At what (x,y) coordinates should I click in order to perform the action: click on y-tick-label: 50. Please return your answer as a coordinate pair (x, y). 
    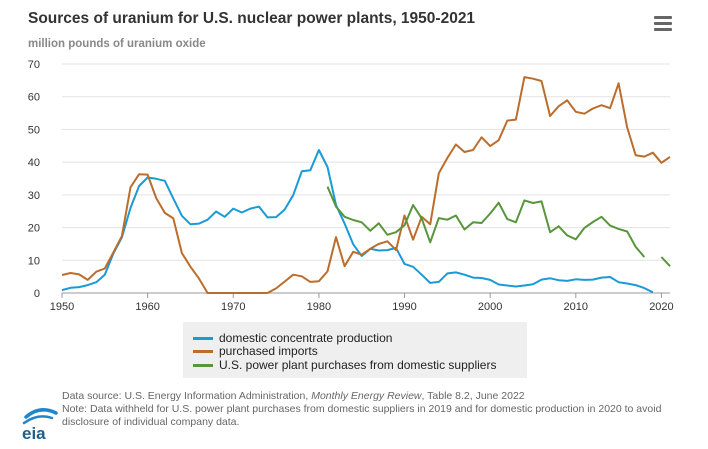
    Looking at the image, I should click on (34, 130).